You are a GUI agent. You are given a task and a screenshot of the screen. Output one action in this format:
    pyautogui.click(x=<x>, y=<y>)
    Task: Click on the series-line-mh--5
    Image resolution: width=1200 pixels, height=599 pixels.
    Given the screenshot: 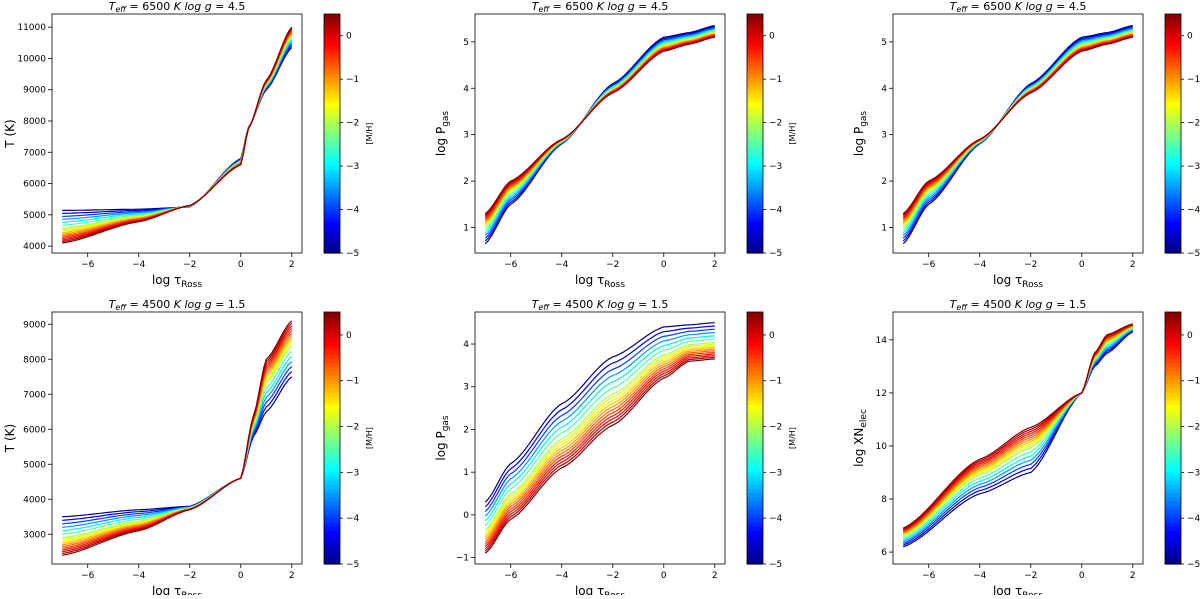 What is the action you would take?
    pyautogui.click(x=599, y=412)
    